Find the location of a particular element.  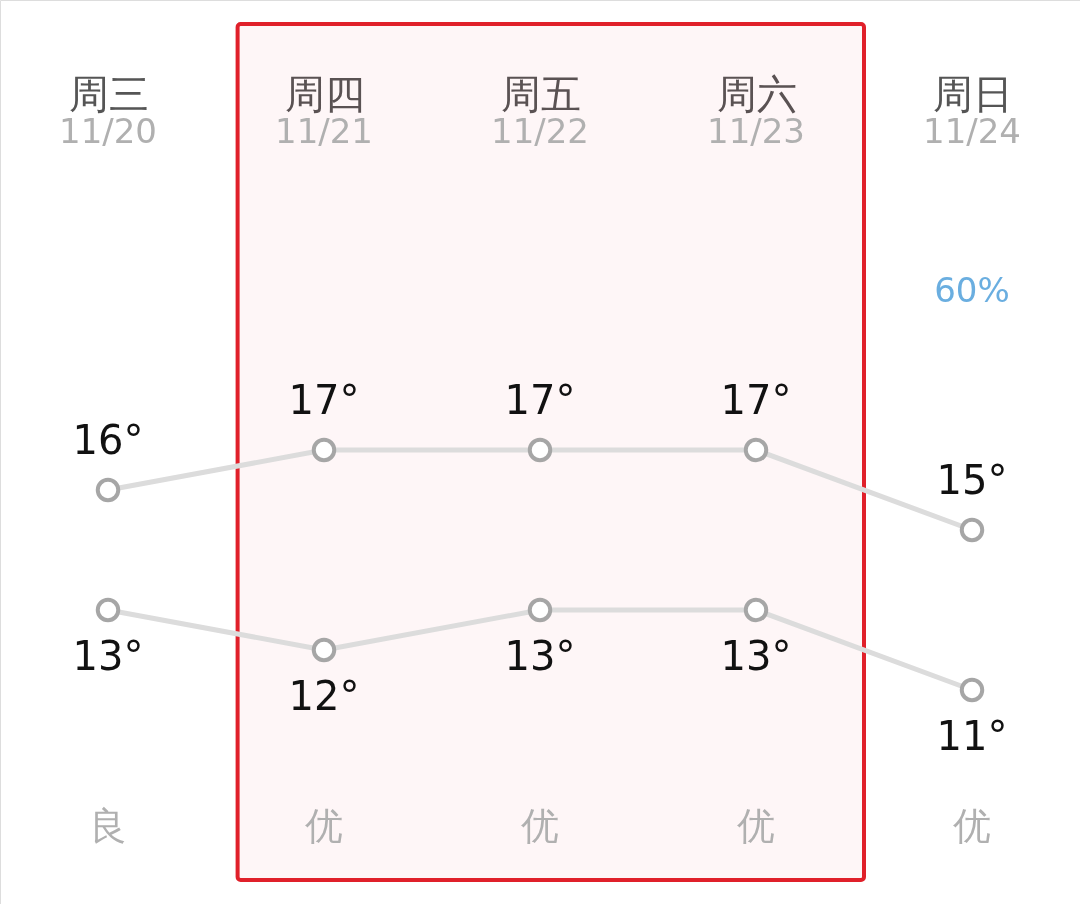

data-label: 15° is located at coordinates (972, 480).